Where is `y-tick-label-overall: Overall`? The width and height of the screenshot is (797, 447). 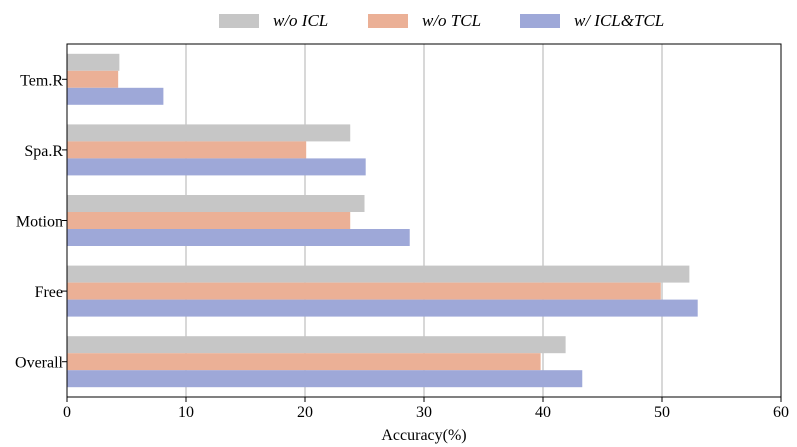 y-tick-label-overall: Overall is located at coordinates (39, 363).